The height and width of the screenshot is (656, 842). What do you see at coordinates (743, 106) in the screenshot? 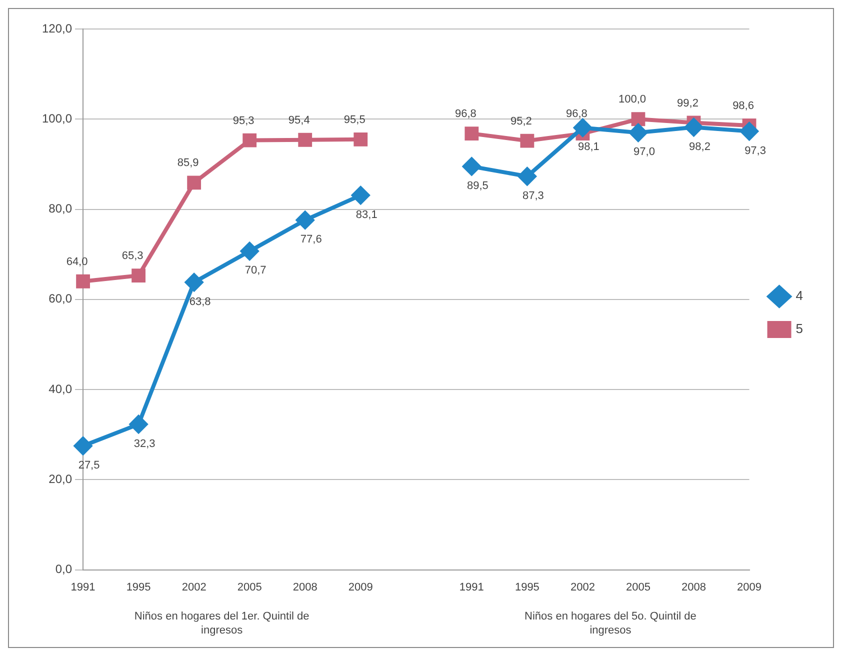
I see `data-label: 98,6` at bounding box center [743, 106].